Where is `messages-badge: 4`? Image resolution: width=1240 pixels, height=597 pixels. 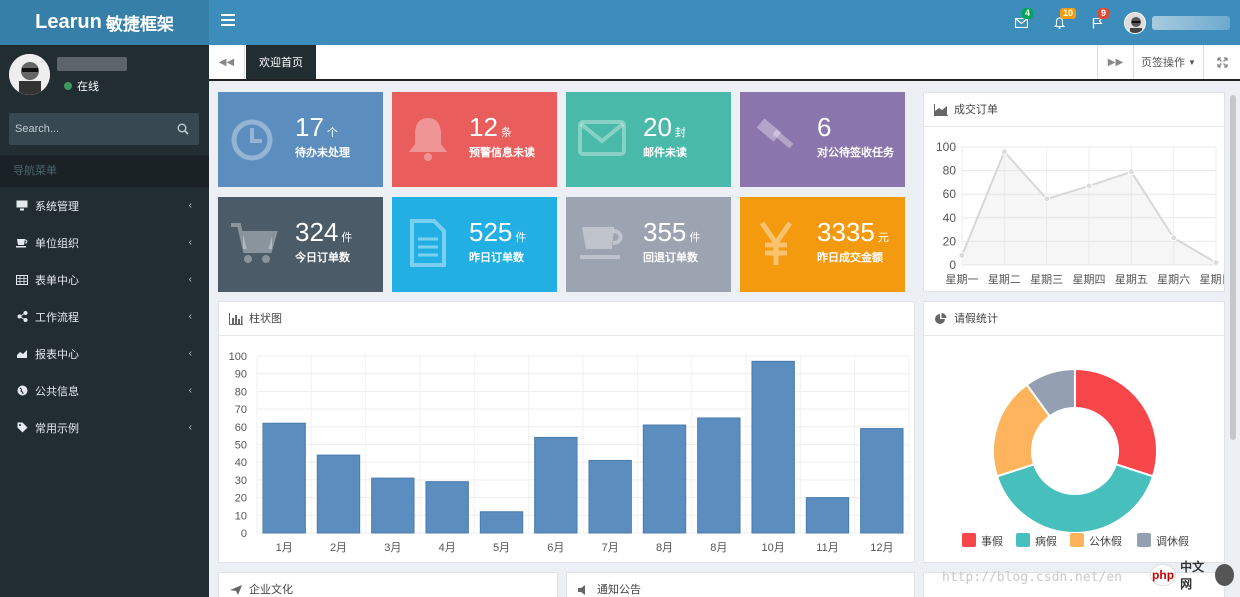 messages-badge: 4 is located at coordinates (1028, 13).